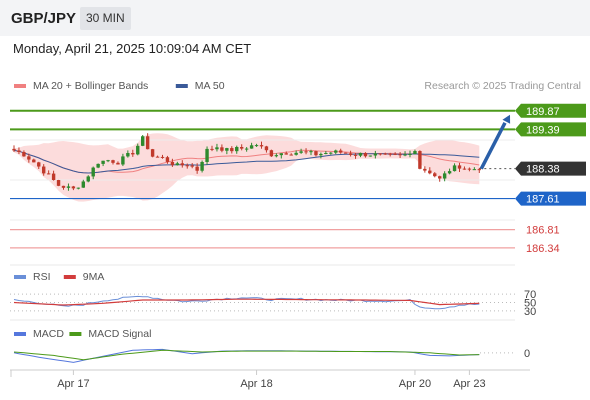 The width and height of the screenshot is (590, 400). What do you see at coordinates (543, 249) in the screenshot?
I see `level-label: 186.34` at bounding box center [543, 249].